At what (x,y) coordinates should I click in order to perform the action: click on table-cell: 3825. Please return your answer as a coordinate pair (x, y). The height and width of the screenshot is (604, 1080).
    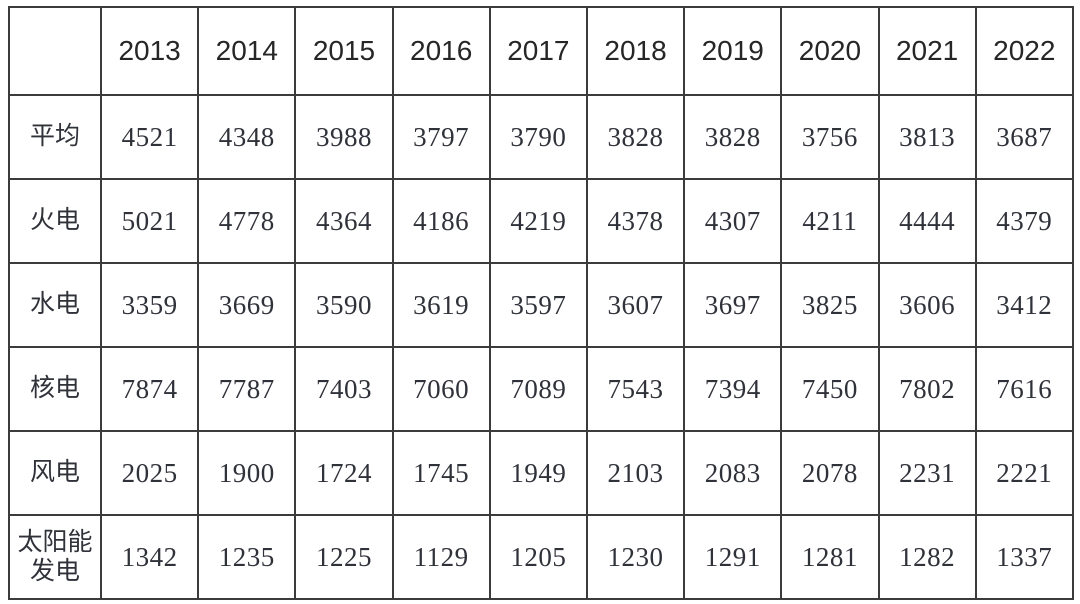
    Looking at the image, I should click on (830, 305).